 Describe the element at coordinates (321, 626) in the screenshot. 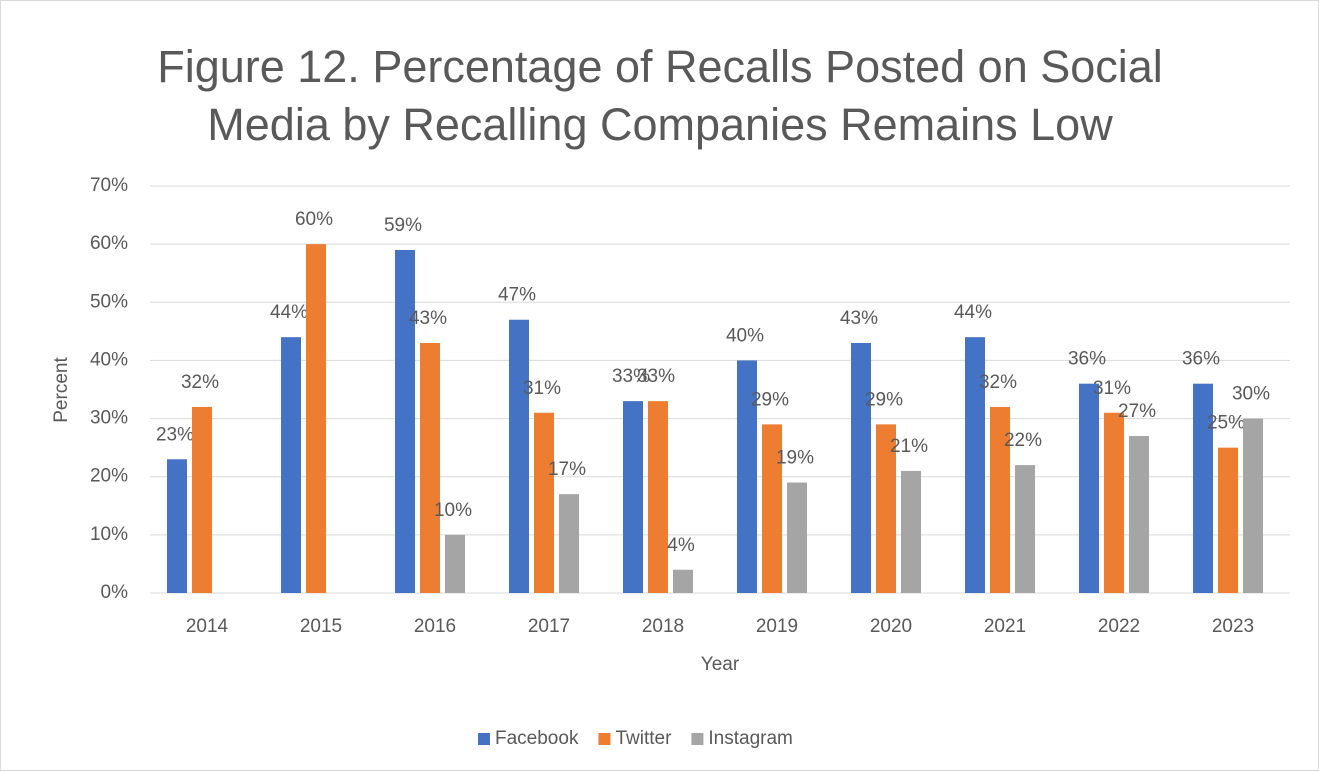

I see `x-tick-label: 2015` at that location.